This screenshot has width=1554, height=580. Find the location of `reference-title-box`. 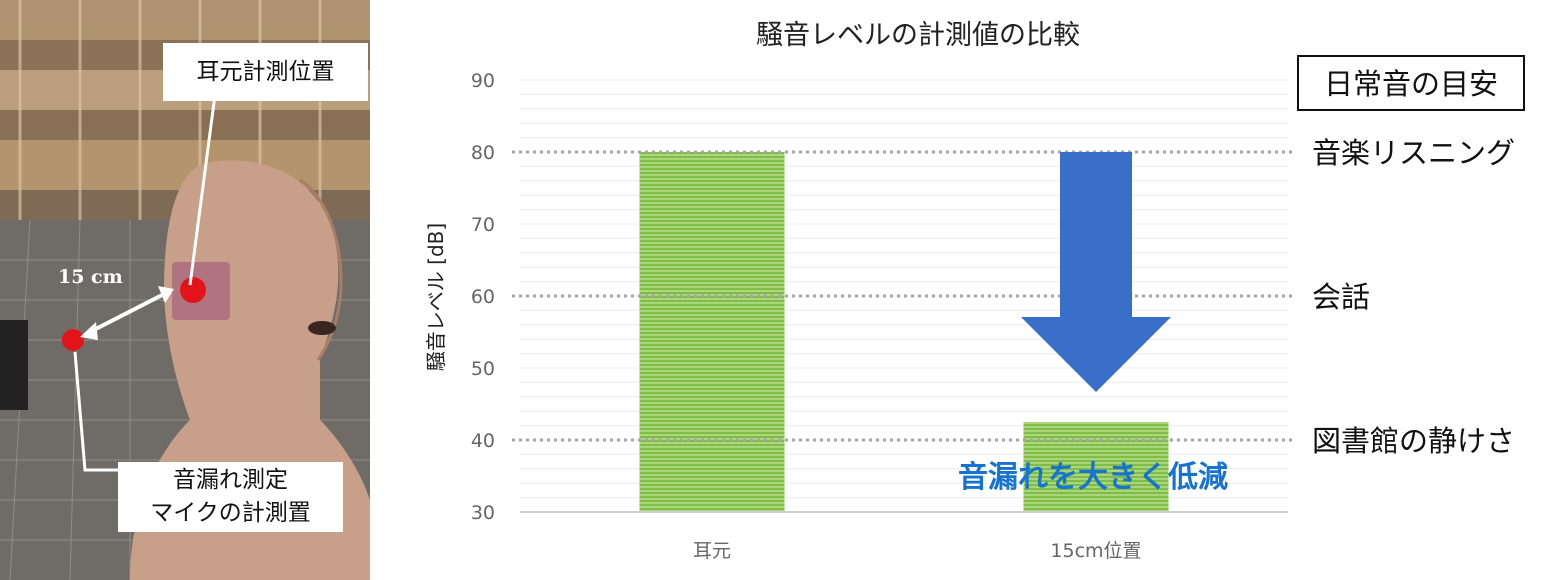

reference-title-box is located at coordinates (1411, 83).